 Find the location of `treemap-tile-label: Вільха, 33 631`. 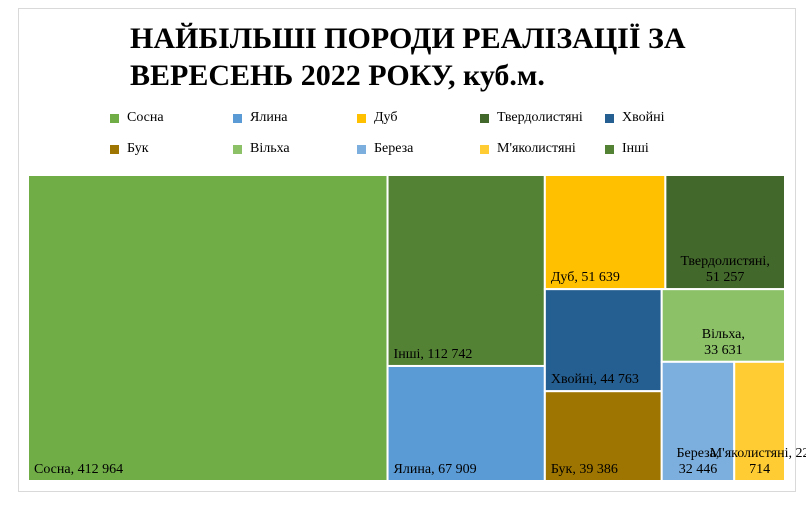

treemap-tile-label: Вільха, 33 631 is located at coordinates (723, 342).